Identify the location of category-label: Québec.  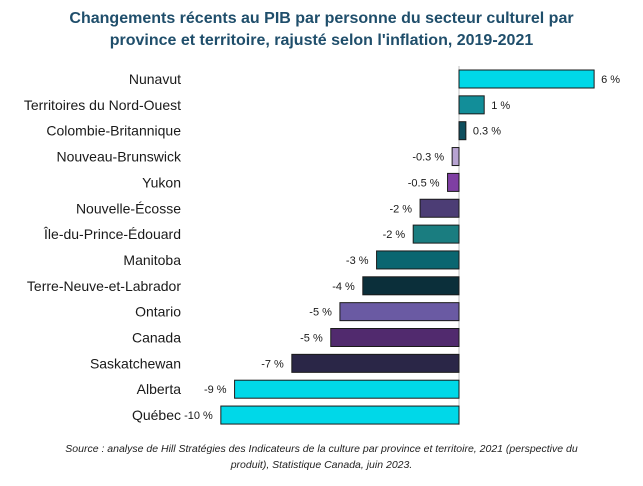
(156, 415).